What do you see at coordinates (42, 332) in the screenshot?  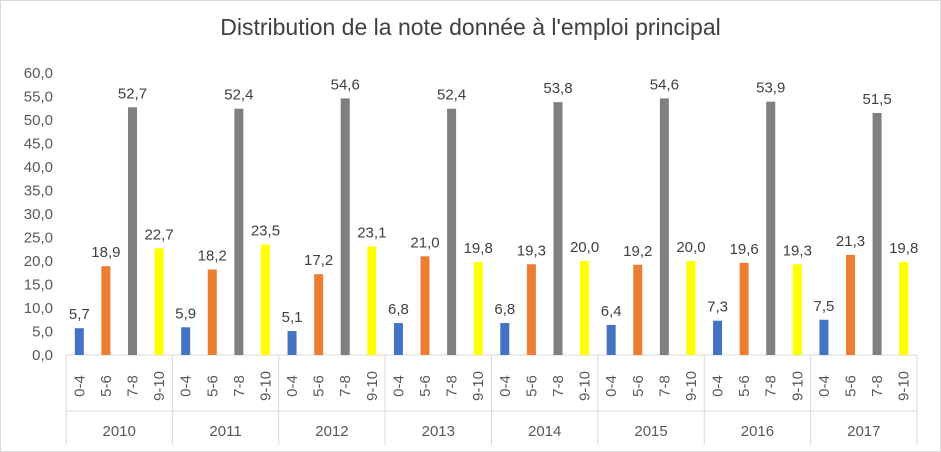 I see `y-tick-label: 5,0` at bounding box center [42, 332].